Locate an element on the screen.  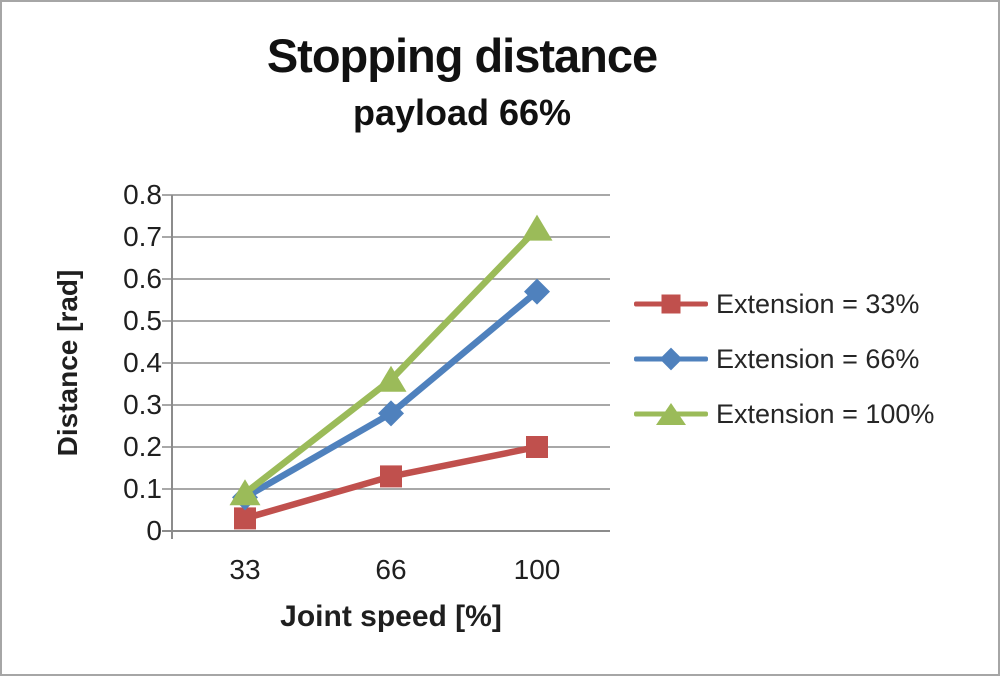
y-tick-label: 0.7 is located at coordinates (142, 236).